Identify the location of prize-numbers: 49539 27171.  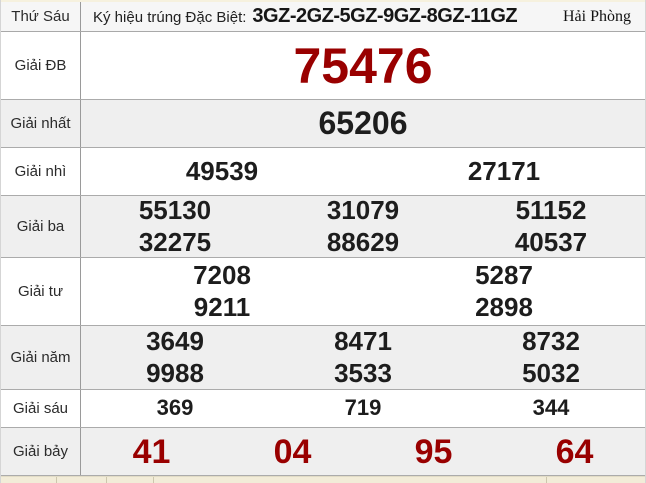
(363, 171).